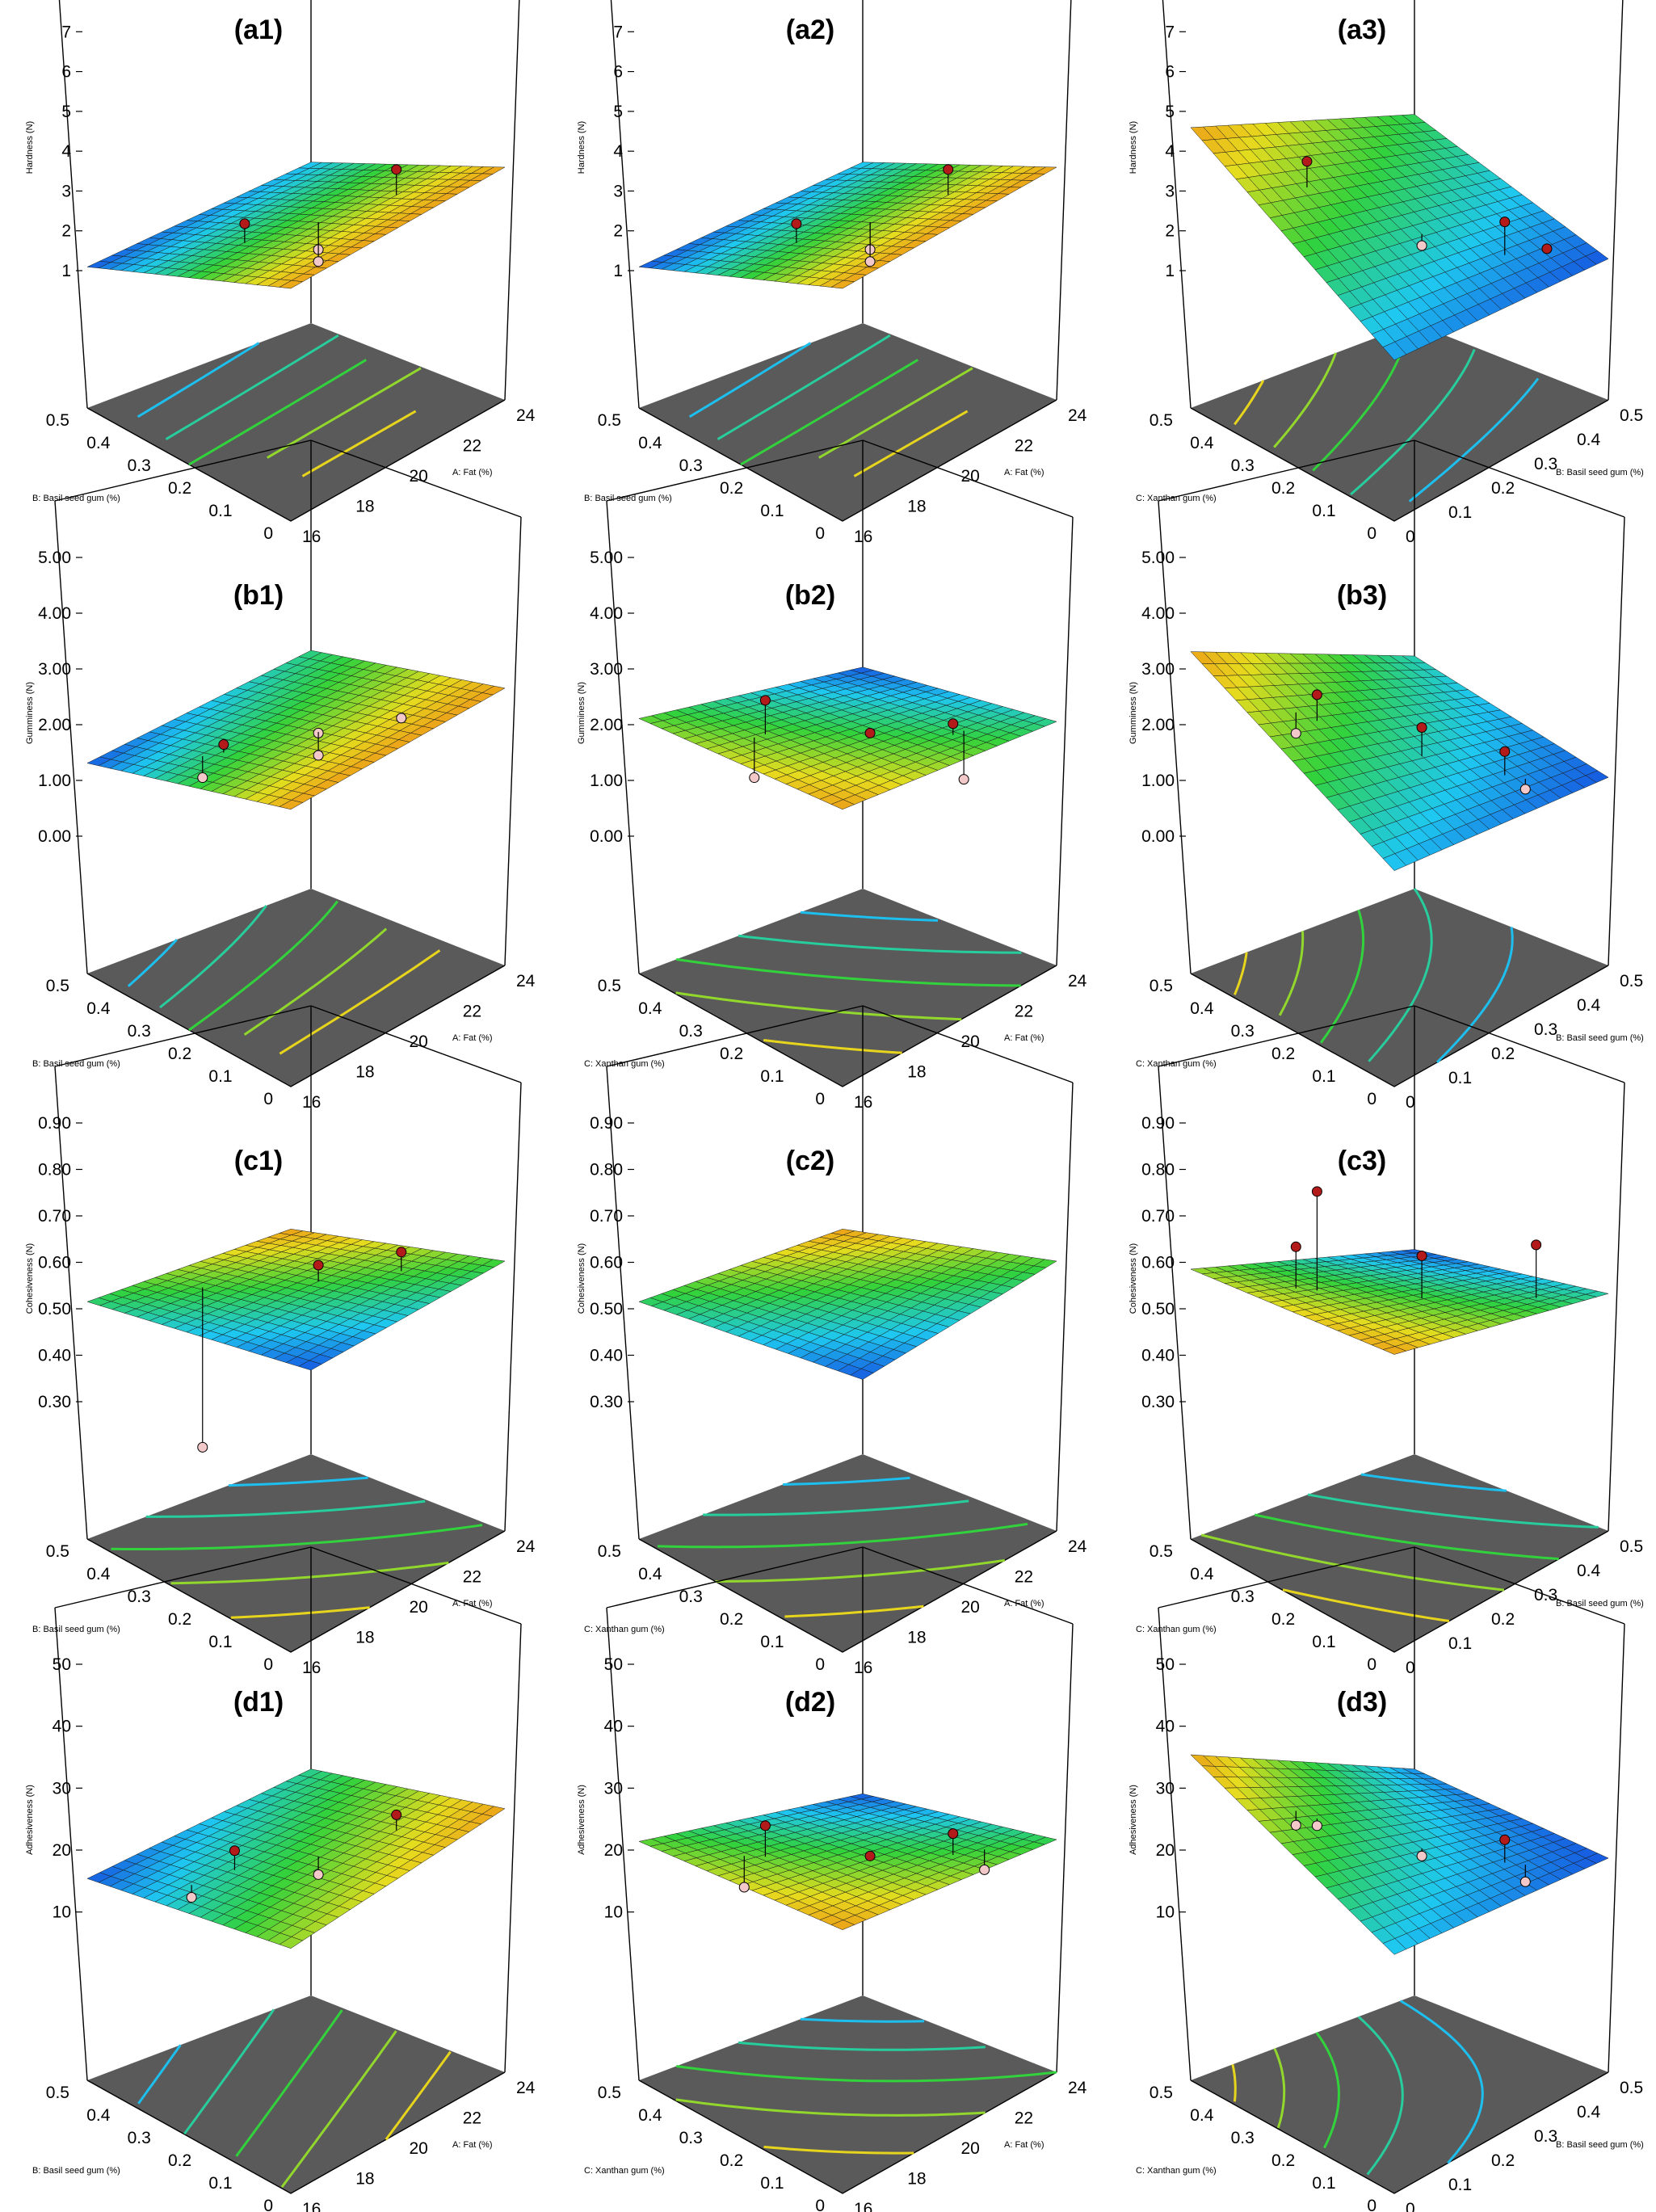  I want to click on z-tick-label: 4, so click(1170, 152).